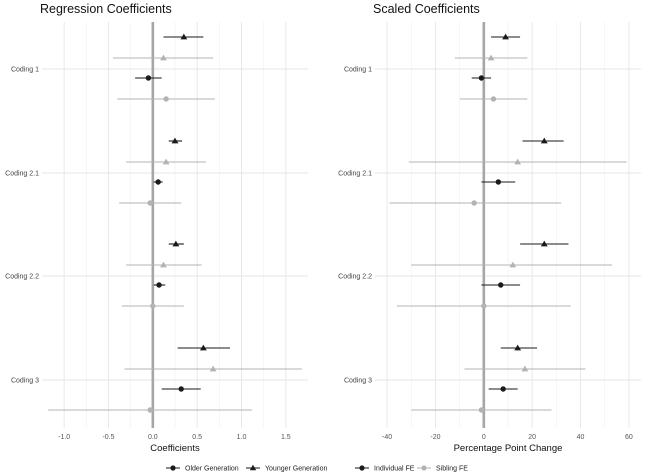 Image resolution: width=648 pixels, height=476 pixels. What do you see at coordinates (394, 469) in the screenshot?
I see `legend-label: Individual FE` at bounding box center [394, 469].